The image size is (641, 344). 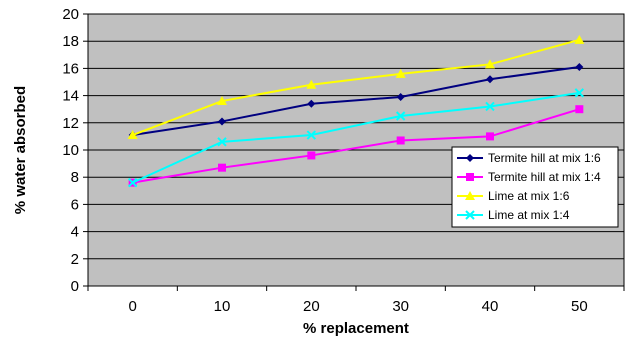 What do you see at coordinates (544, 158) in the screenshot?
I see `legend-entry: Termite hill at mix 1:6` at bounding box center [544, 158].